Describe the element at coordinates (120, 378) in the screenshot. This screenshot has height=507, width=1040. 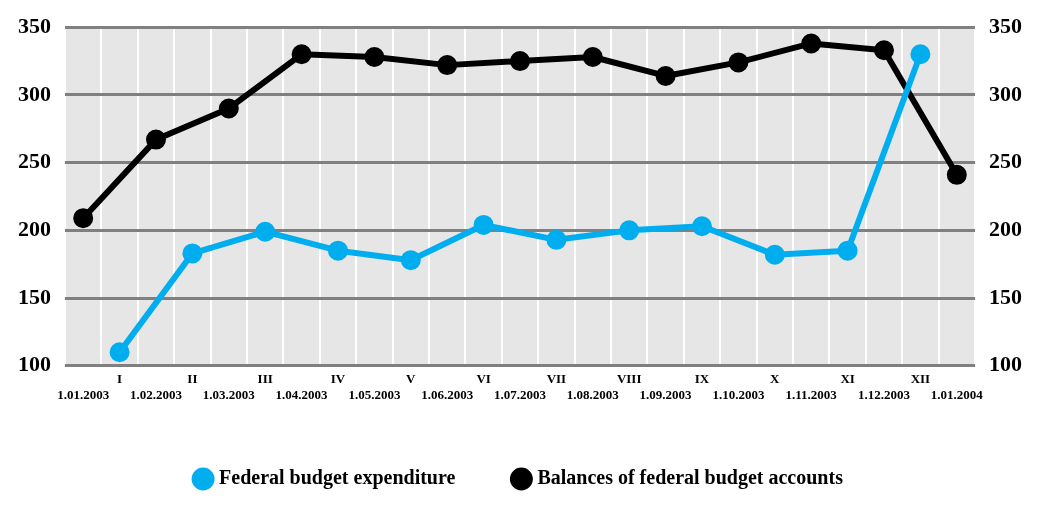
I see `x-tick-label: I` at that location.